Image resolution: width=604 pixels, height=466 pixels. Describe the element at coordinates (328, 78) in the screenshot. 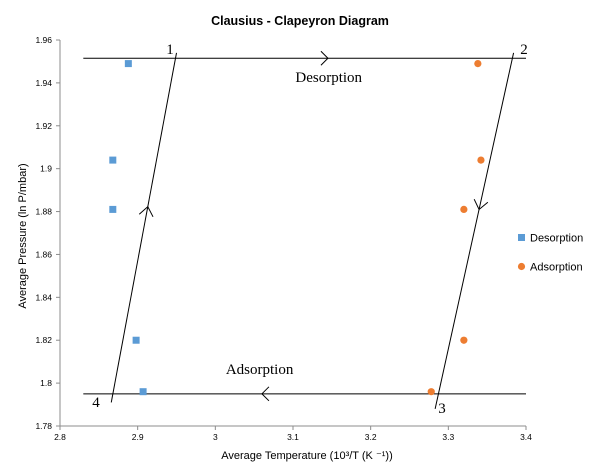

I see `cycle-label-desorption: Desorption` at that location.